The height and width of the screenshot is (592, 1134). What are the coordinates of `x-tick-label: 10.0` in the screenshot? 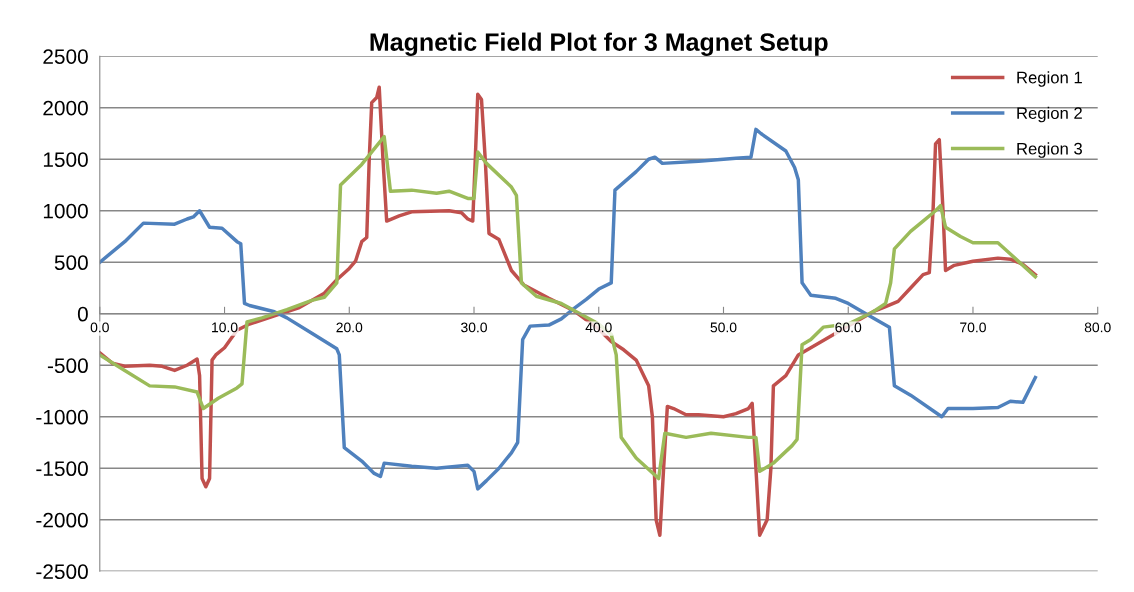 It's located at (225, 327).